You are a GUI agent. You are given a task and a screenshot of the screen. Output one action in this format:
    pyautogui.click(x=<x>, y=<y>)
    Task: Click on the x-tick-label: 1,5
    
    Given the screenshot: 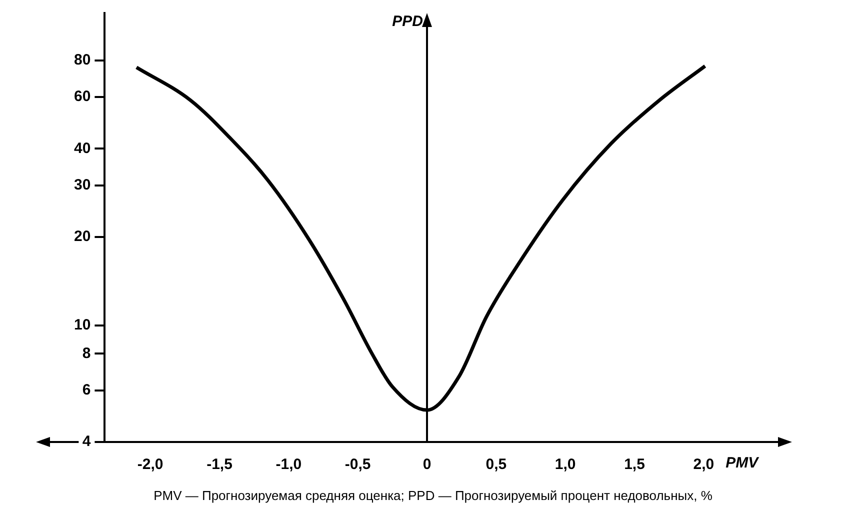 What is the action you would take?
    pyautogui.click(x=634, y=465)
    